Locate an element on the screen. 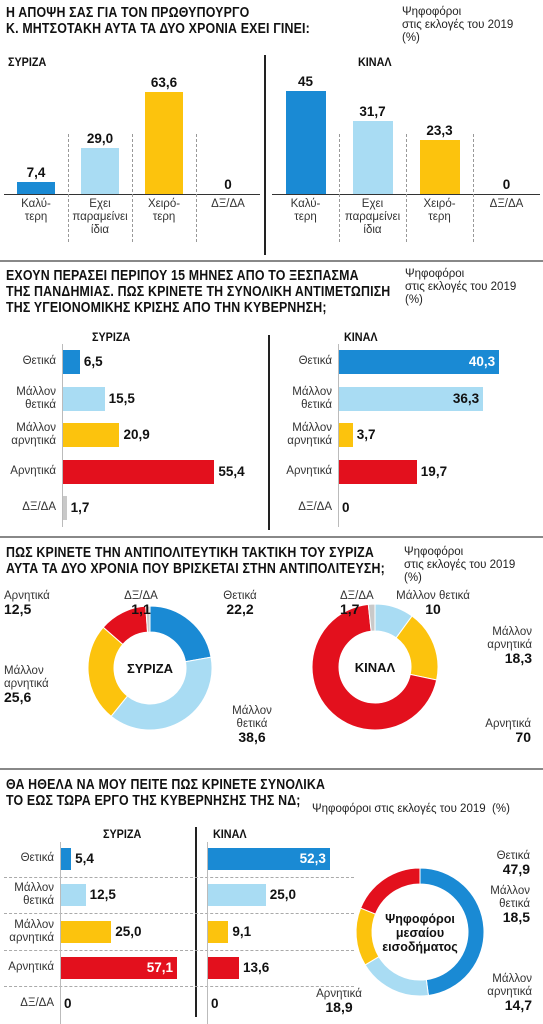 The image size is (543, 1024). section2-note-line2: στις εκλογές του 2019 is located at coordinates (461, 287).